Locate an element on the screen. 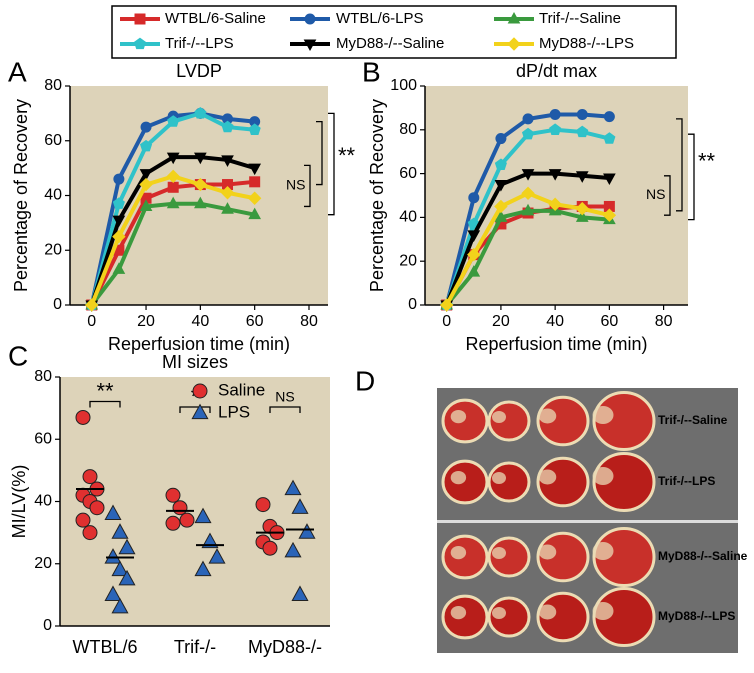  panel-letter: B is located at coordinates (371, 71).